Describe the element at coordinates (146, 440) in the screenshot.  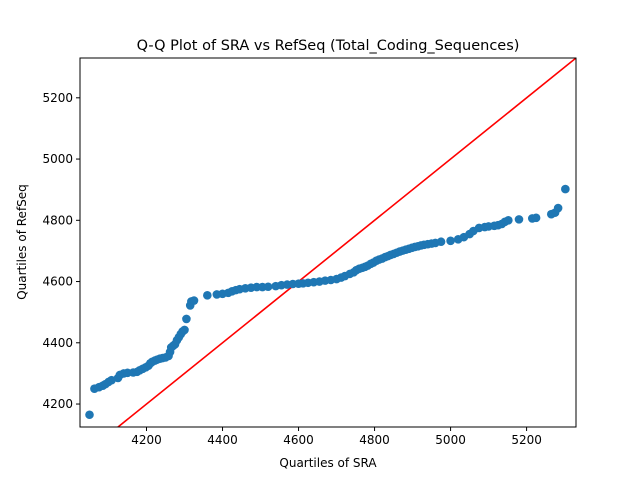
I see `x-tick-label: 4200` at that location.